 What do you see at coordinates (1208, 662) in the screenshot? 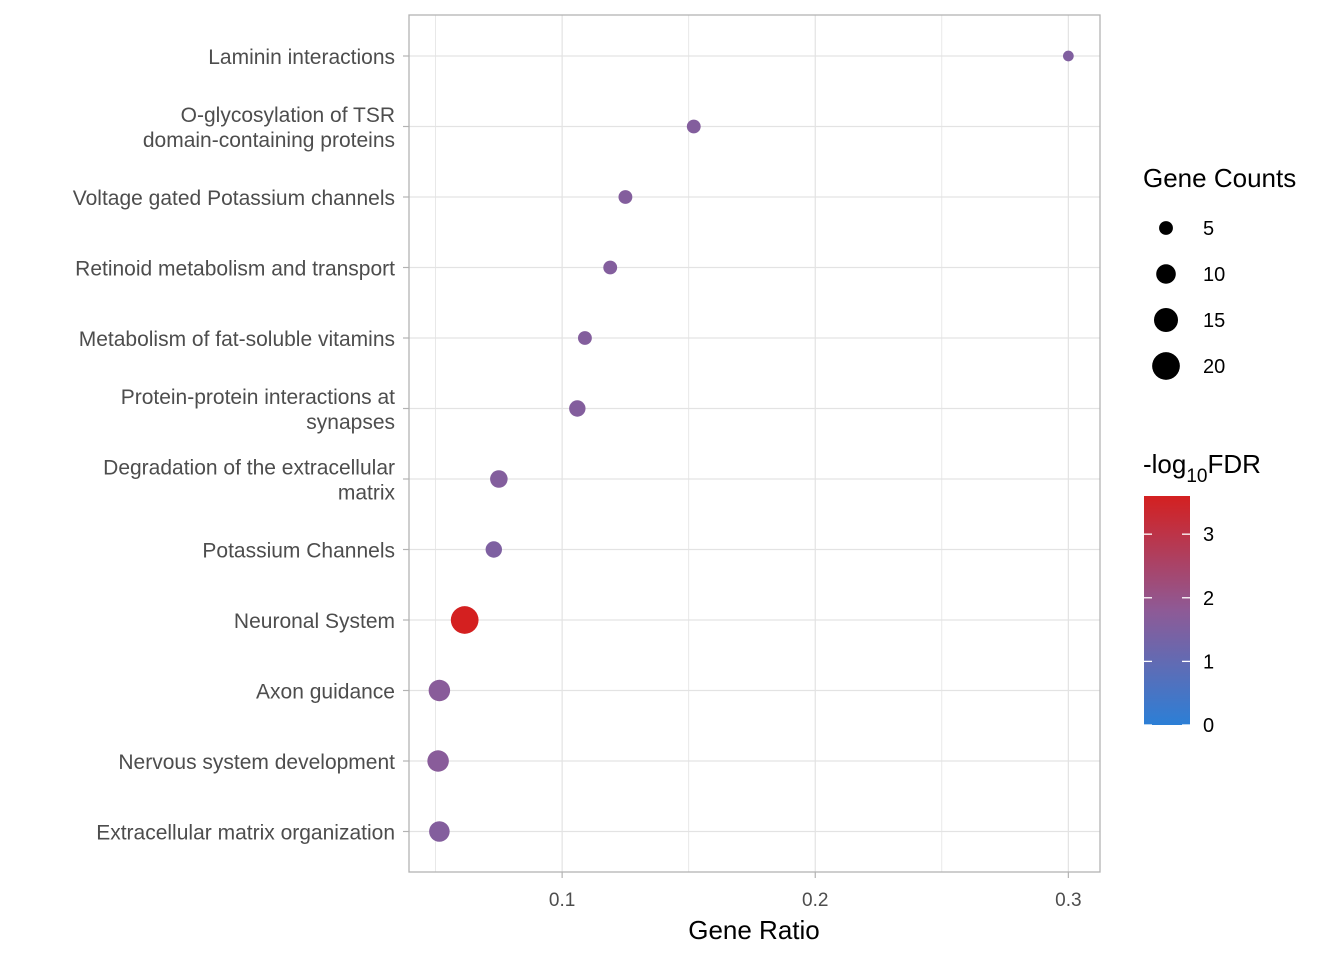
I see `color-legend-label: 1` at bounding box center [1208, 662].